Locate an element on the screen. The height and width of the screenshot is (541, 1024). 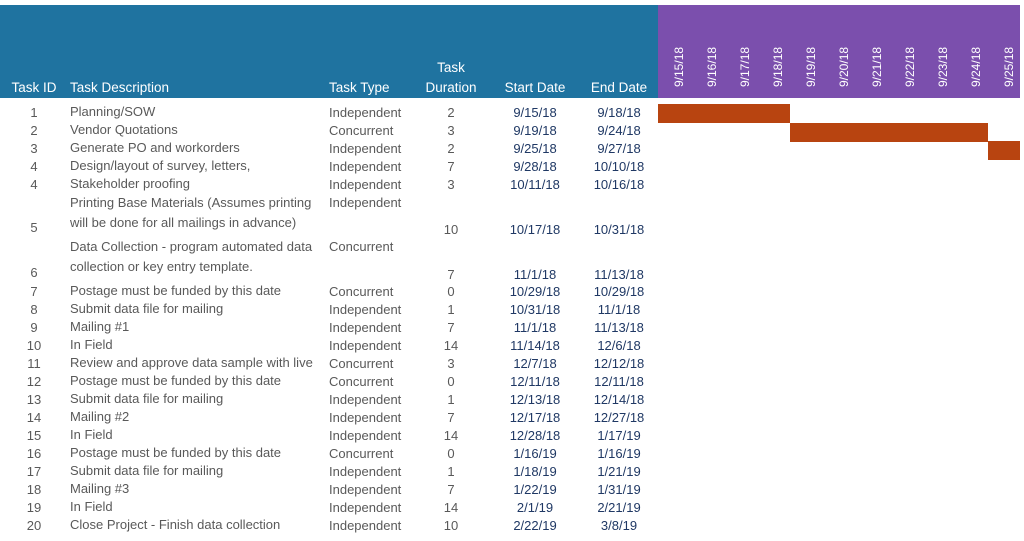
task-start-date-cell: 10/17/18 is located at coordinates (535, 229).